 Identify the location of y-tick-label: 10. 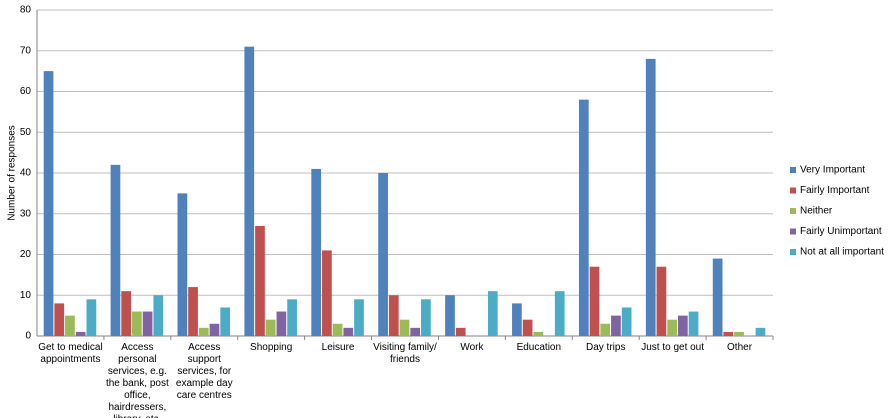
(26, 295).